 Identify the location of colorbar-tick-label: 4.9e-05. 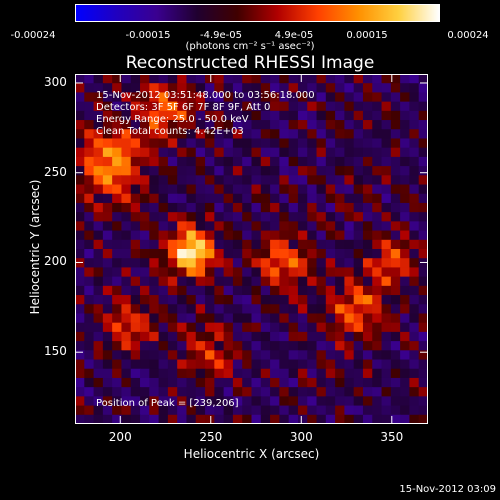
(294, 35).